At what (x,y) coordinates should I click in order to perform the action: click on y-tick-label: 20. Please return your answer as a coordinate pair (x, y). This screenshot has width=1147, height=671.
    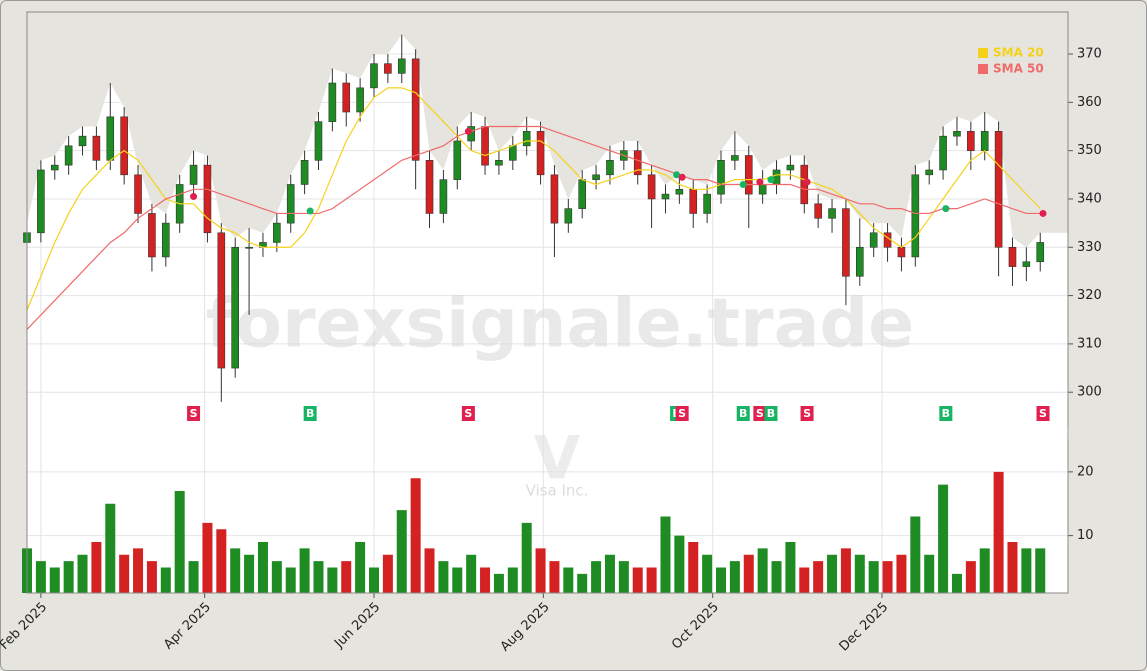
    Looking at the image, I should click on (1085, 471).